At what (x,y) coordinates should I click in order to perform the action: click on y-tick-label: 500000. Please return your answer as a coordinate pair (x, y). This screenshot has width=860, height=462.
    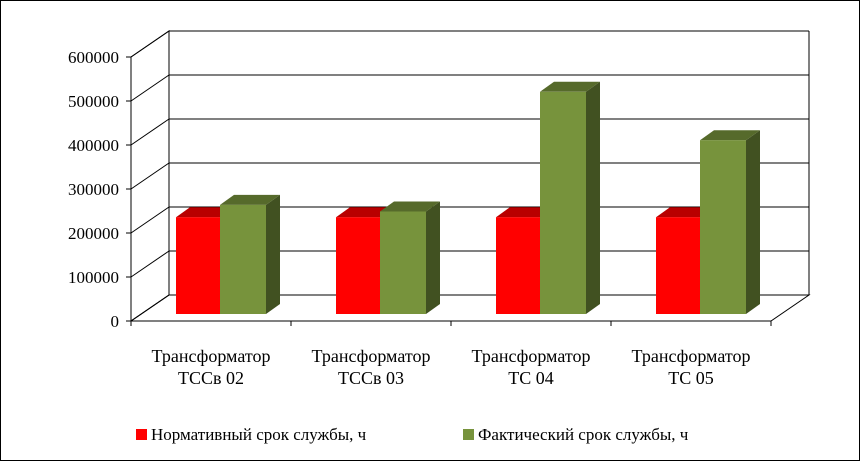
    Looking at the image, I should click on (93, 101).